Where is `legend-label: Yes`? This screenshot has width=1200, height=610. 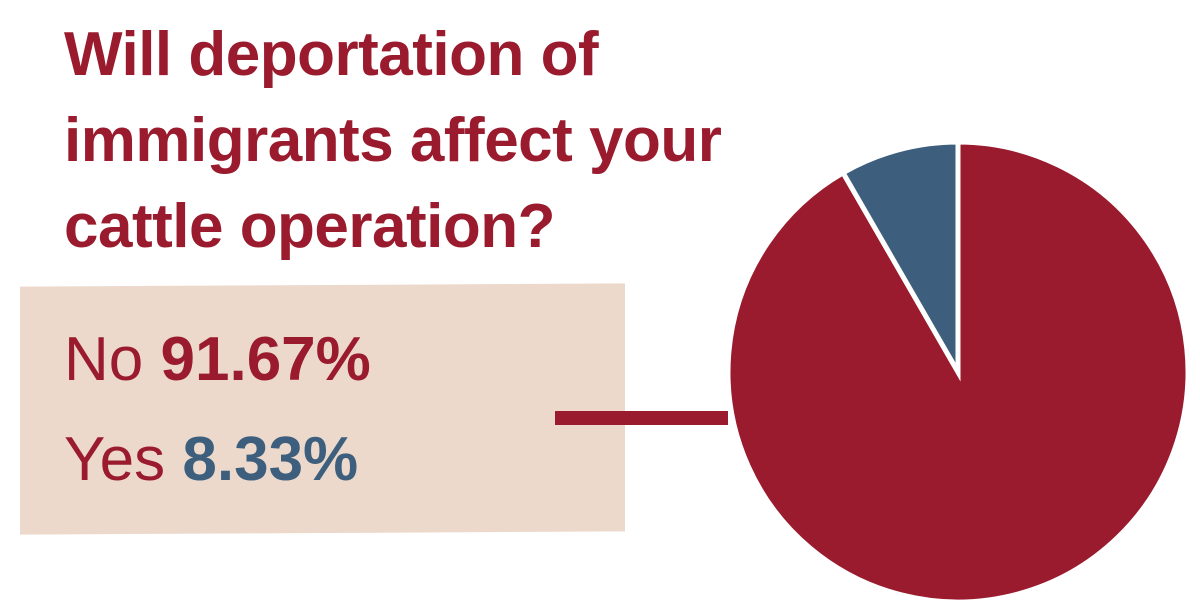 legend-label: Yes is located at coordinates (115, 459).